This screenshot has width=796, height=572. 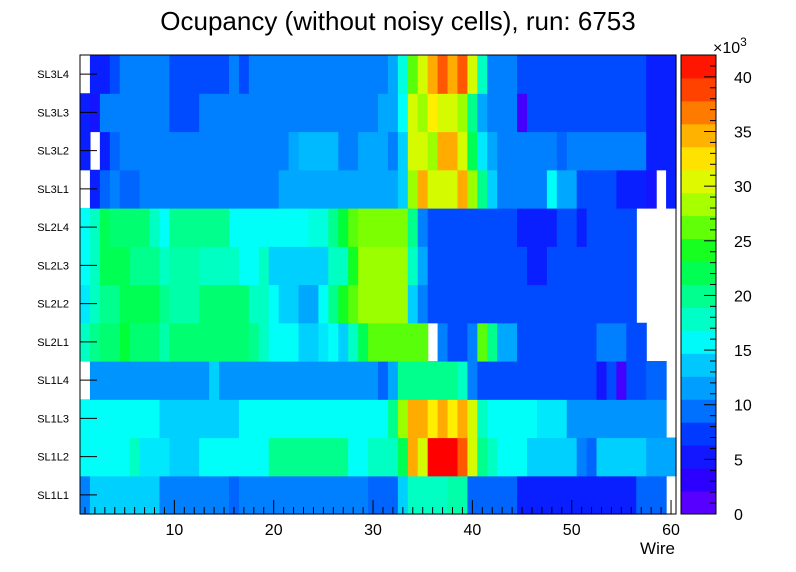 What do you see at coordinates (730, 46) in the screenshot?
I see `z-axis-exponent: ×10³` at bounding box center [730, 46].